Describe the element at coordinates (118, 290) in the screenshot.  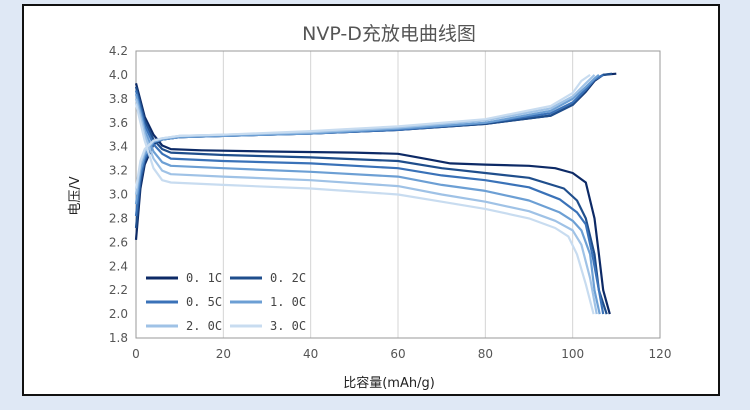
I see `y-tick-label: 2.2` at that location.